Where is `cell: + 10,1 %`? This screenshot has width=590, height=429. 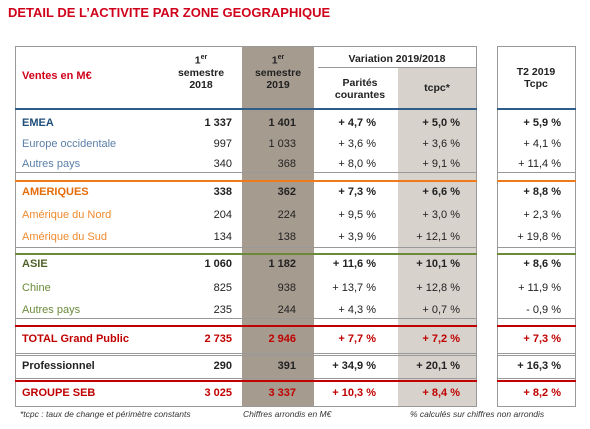 cell: + 10,1 % is located at coordinates (438, 264).